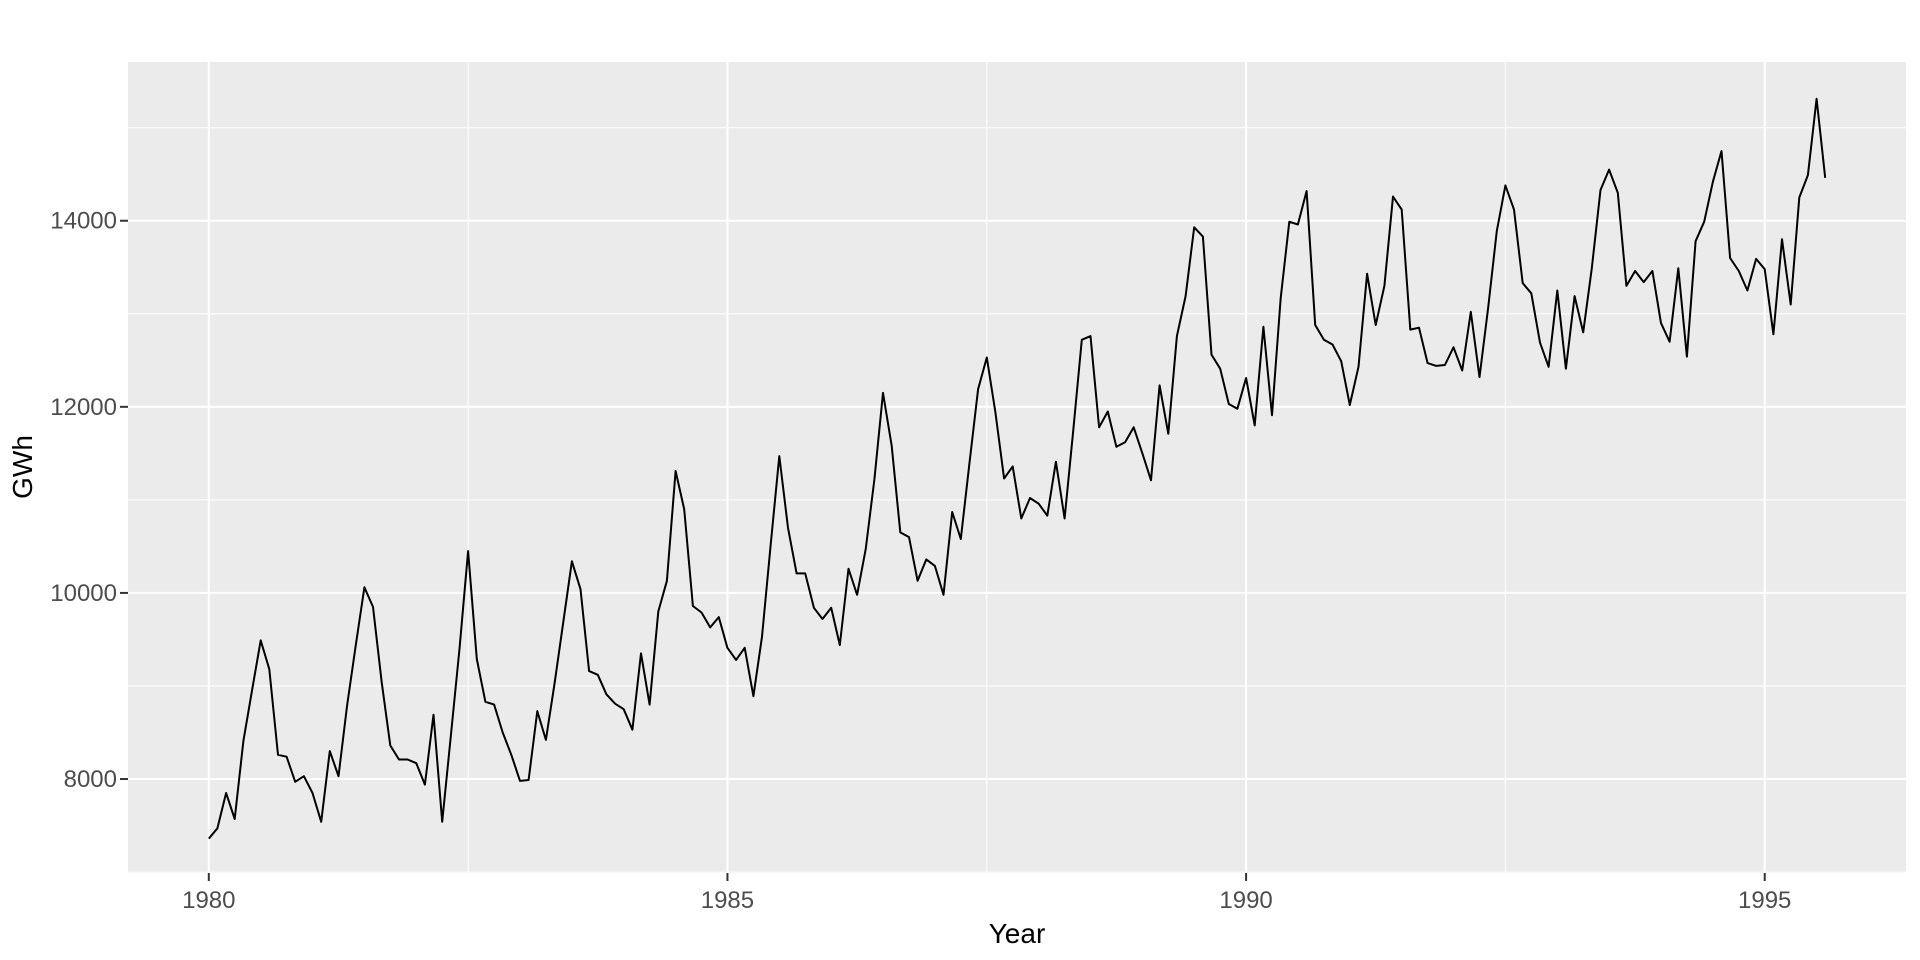  What do you see at coordinates (1764, 900) in the screenshot?
I see `x-tick-label: 1995` at bounding box center [1764, 900].